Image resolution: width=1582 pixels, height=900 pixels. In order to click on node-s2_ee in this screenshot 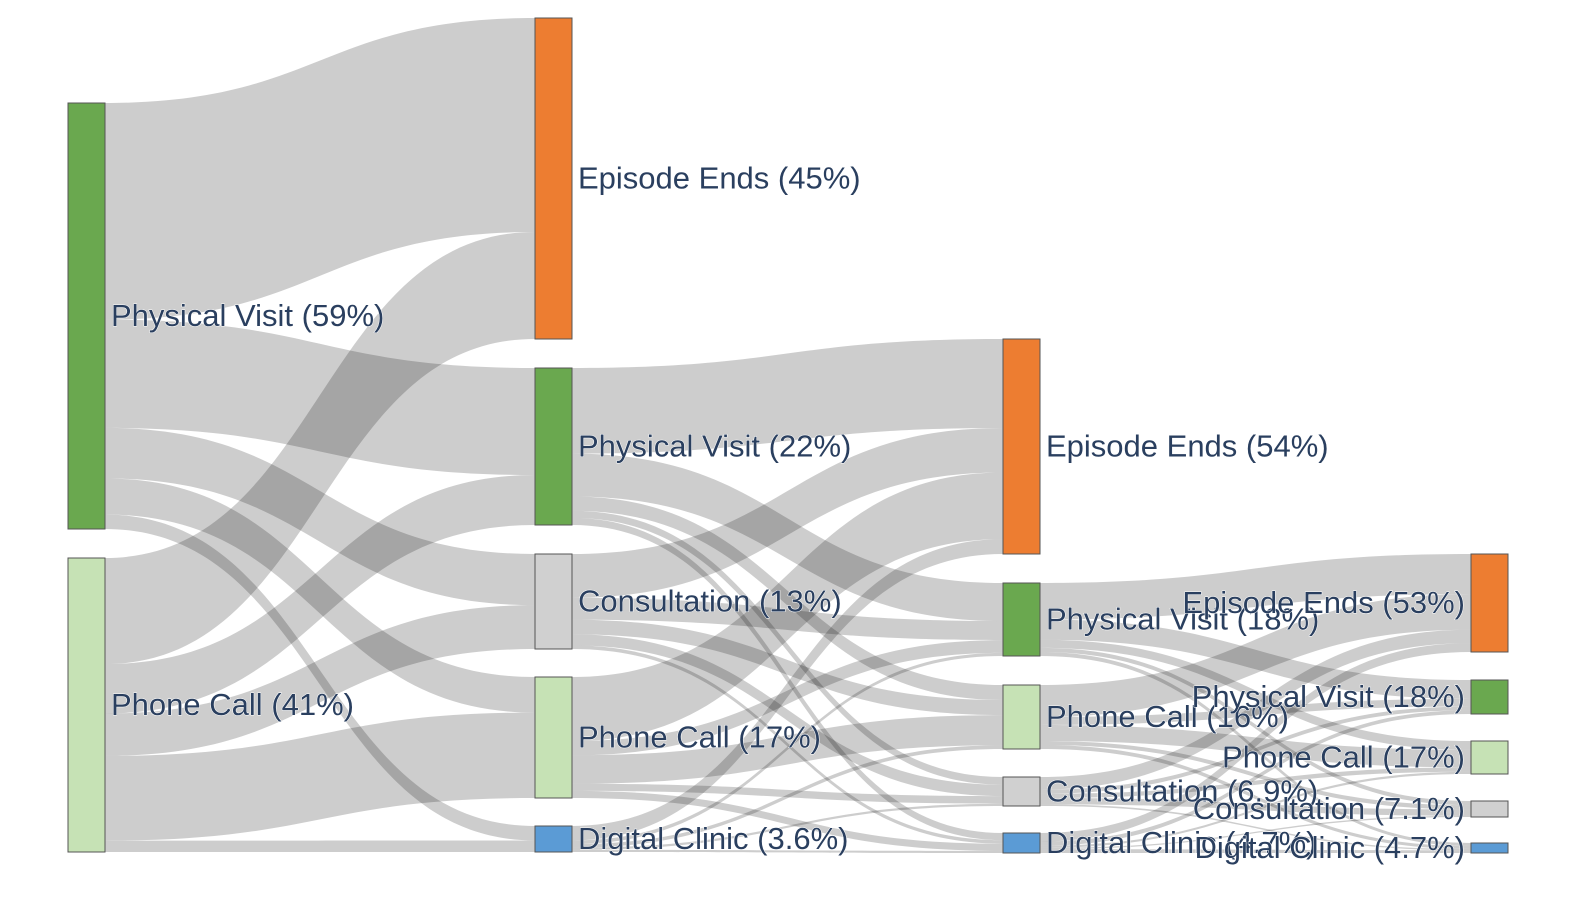, I will do `click(1021, 446)`.